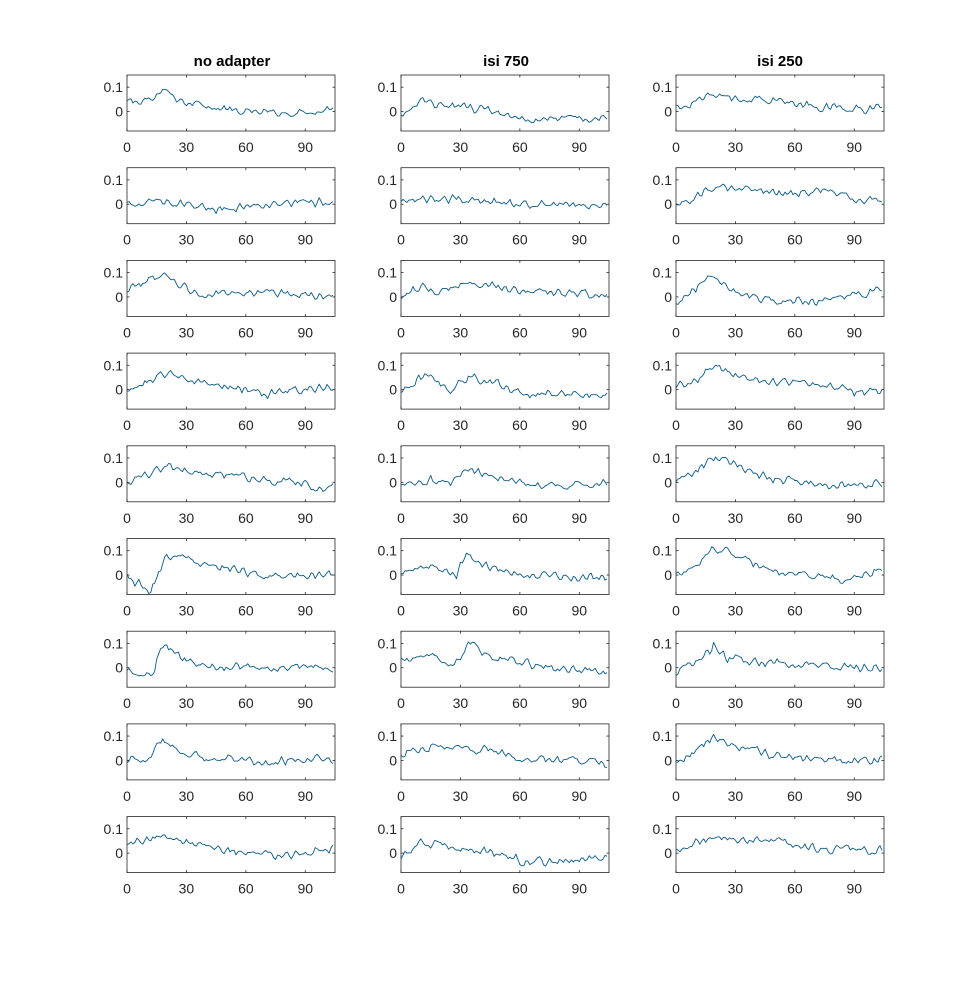  Describe the element at coordinates (494, 856) in the screenshot. I see `subplot-isi-750-row-9: 0 30 60 90 0 0.1` at that location.